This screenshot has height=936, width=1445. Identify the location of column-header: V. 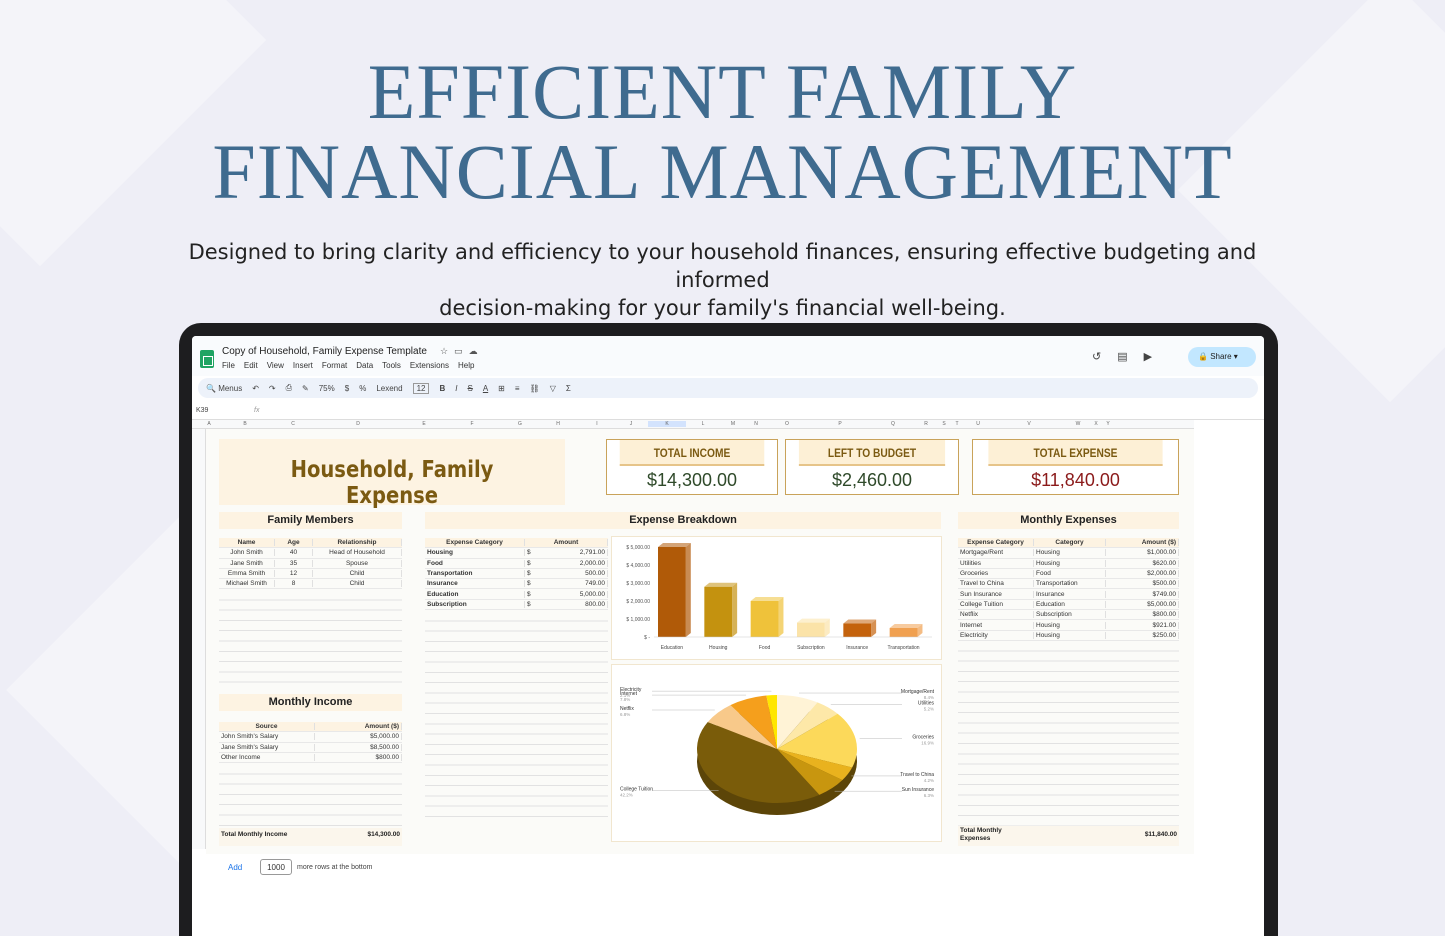
(1029, 424).